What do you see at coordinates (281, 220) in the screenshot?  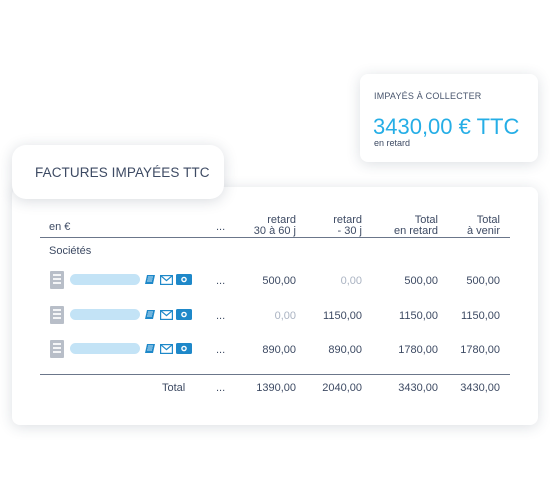 I see `header-retard-30-60-line1: retard` at bounding box center [281, 220].